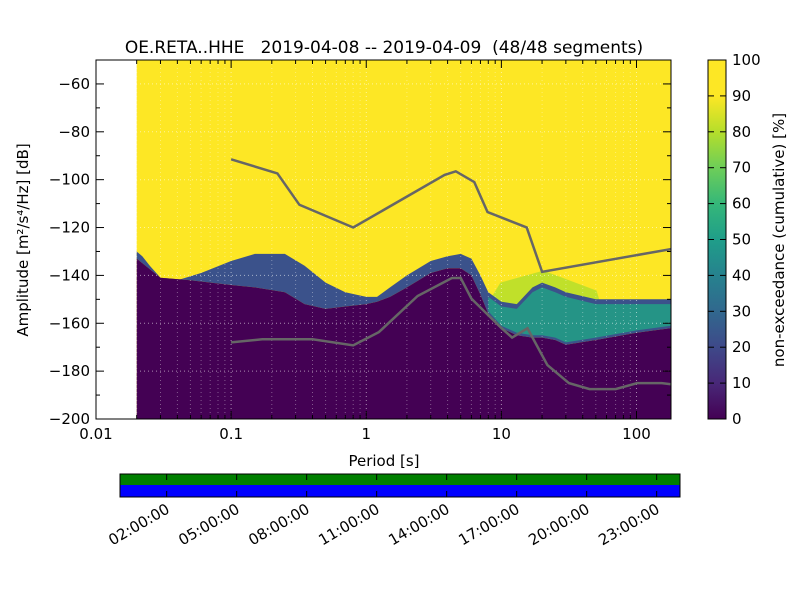 This screenshot has width=800, height=600. What do you see at coordinates (278, 524) in the screenshot?
I see `timeline-tick-label: 08:00:00` at bounding box center [278, 524].